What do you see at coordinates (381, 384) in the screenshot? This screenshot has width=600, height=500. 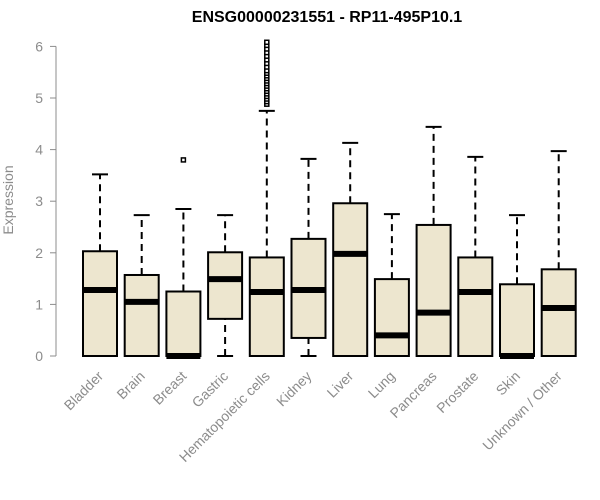 I see `x-tick-label: Lung` at bounding box center [381, 384].